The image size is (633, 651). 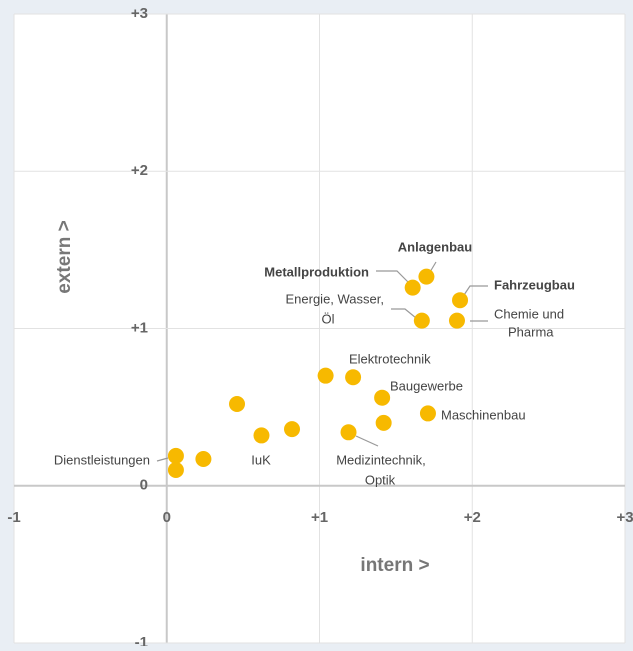 What do you see at coordinates (144, 485) in the screenshot?
I see `y-tick-label: 0` at bounding box center [144, 485].